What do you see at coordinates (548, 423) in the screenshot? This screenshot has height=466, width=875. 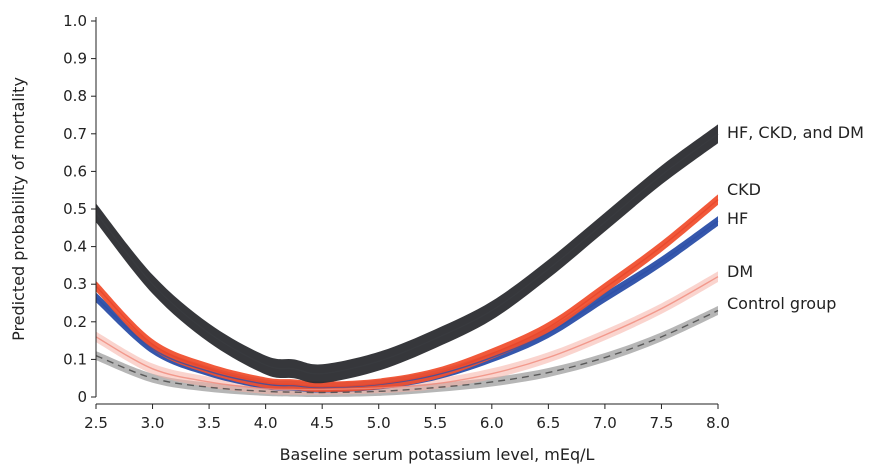 I see `x-tick-label: 6.5` at bounding box center [548, 423].